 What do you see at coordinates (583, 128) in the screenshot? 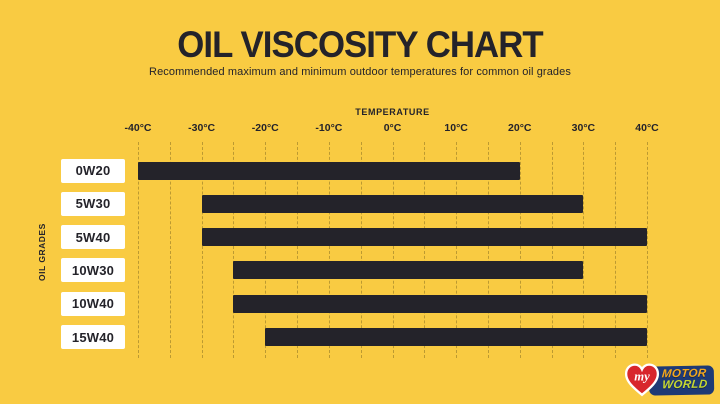
I see `x-tick-label: 30°C` at bounding box center [583, 128].